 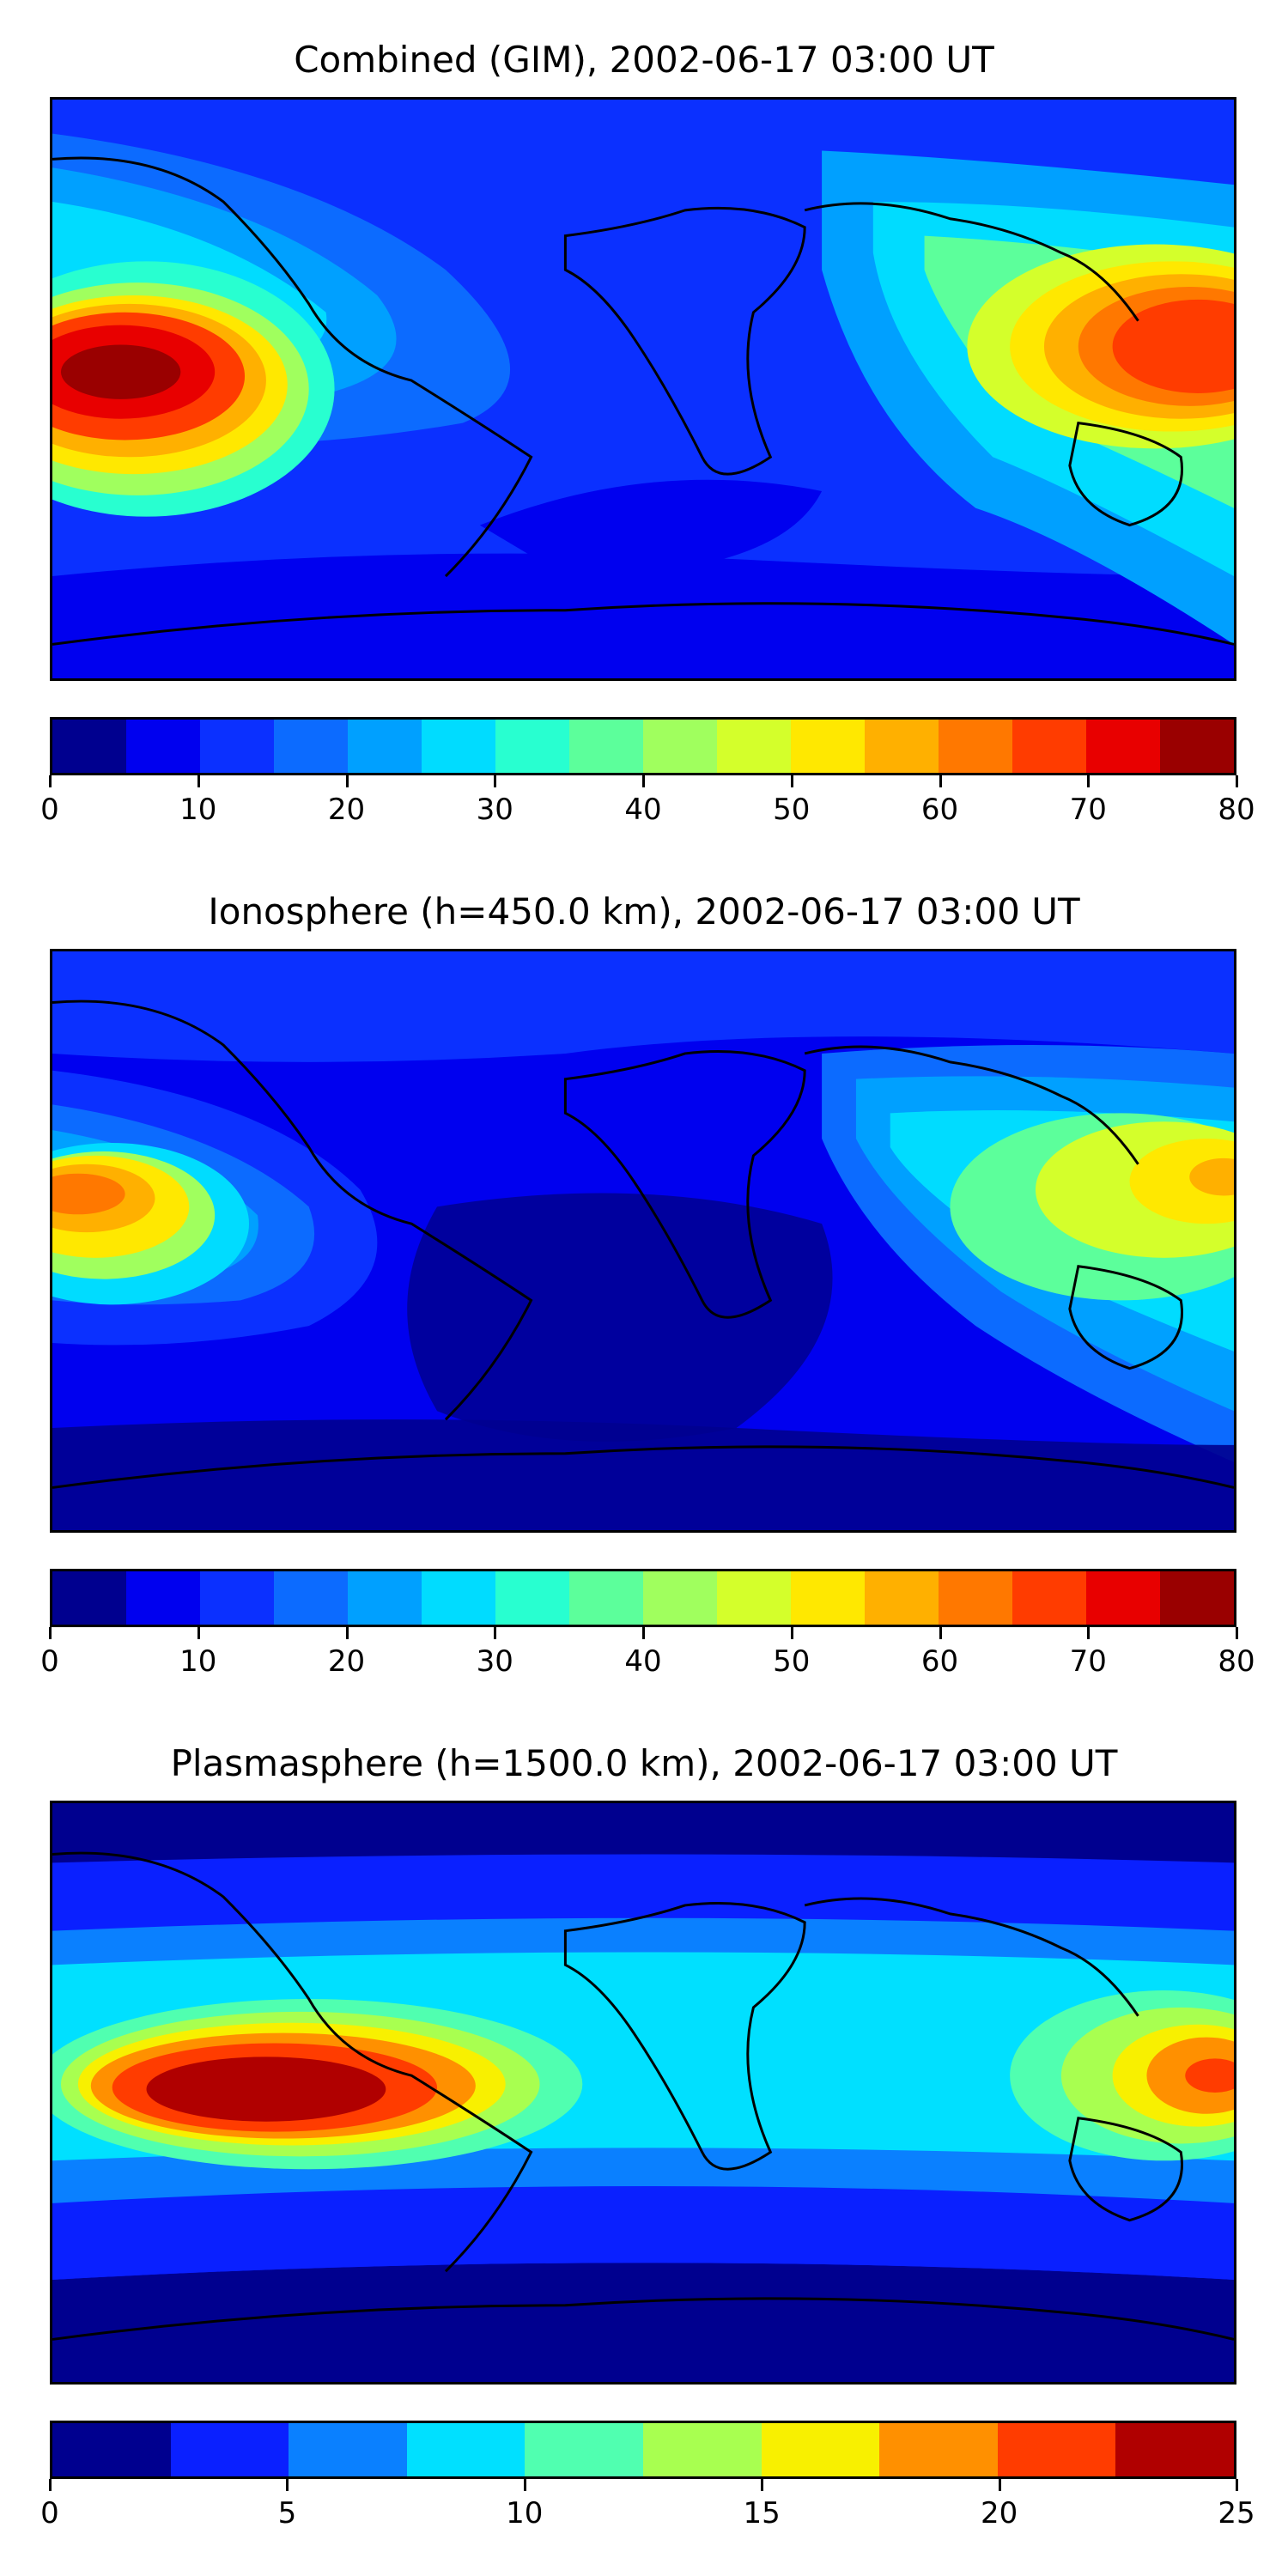 What do you see at coordinates (762, 2513) in the screenshot?
I see `colorbar-tick-label: 15` at bounding box center [762, 2513].